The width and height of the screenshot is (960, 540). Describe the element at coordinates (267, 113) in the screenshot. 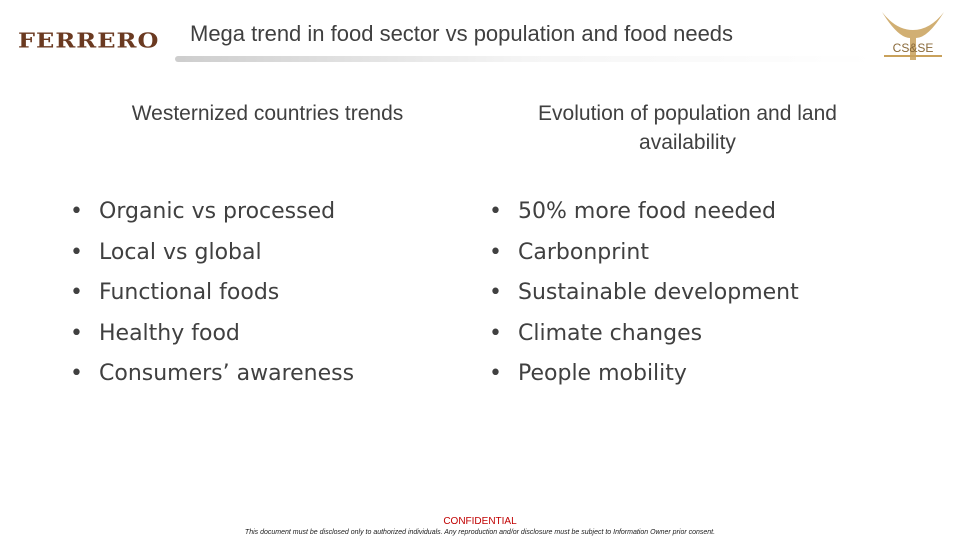

I see `left-column-heading: Westernized countries trends` at that location.